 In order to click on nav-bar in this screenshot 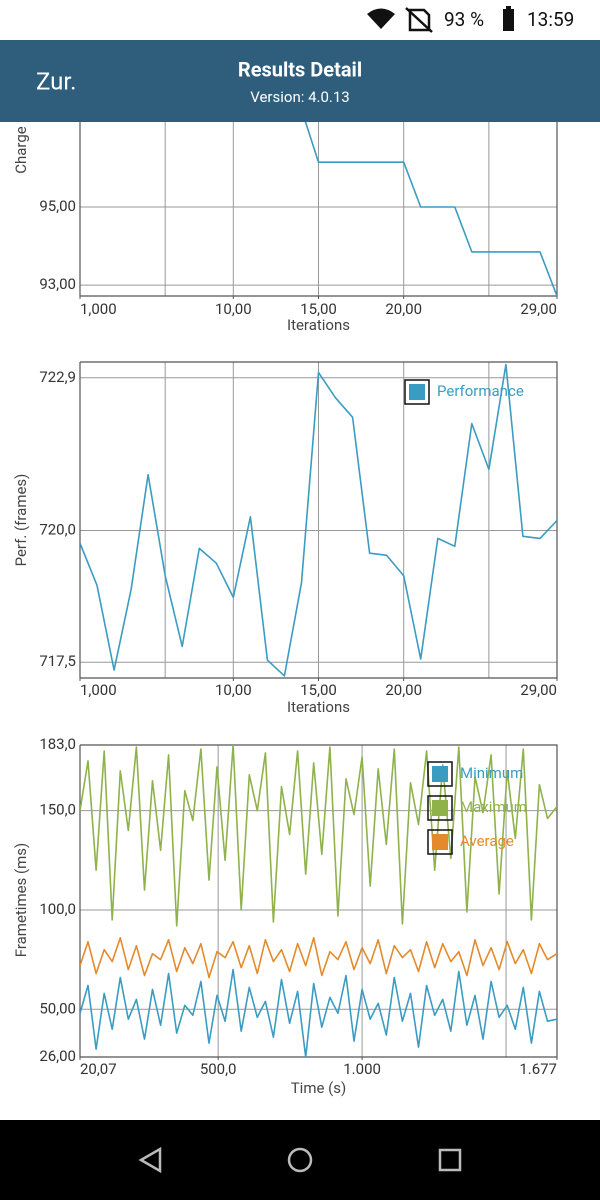, I will do `click(300, 1160)`.